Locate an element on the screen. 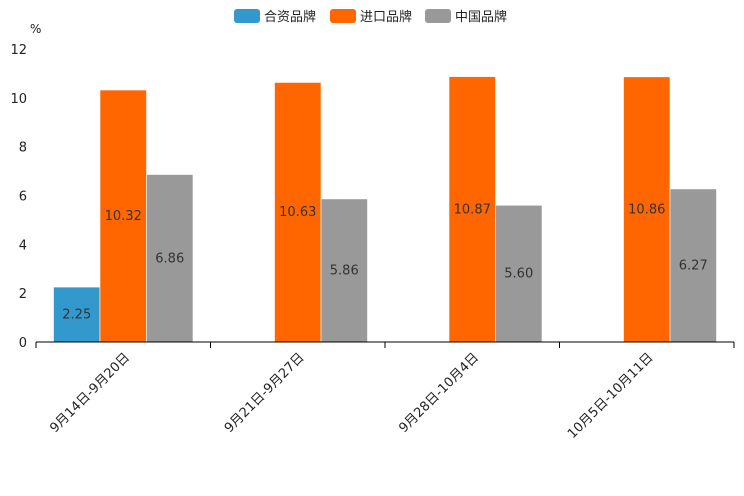 The image size is (744, 496). y-tick-label-12: 12 is located at coordinates (18, 50).